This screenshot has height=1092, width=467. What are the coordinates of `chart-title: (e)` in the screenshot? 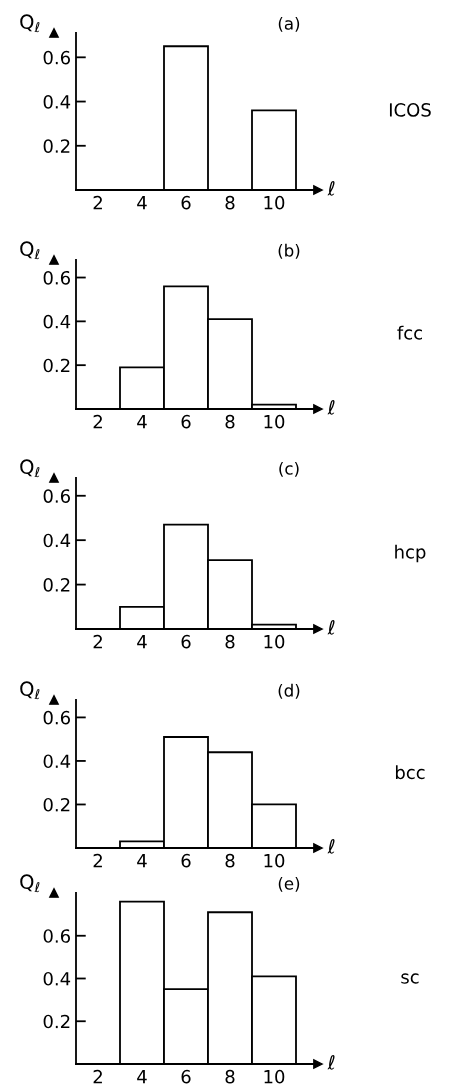 It's located at (289, 884).